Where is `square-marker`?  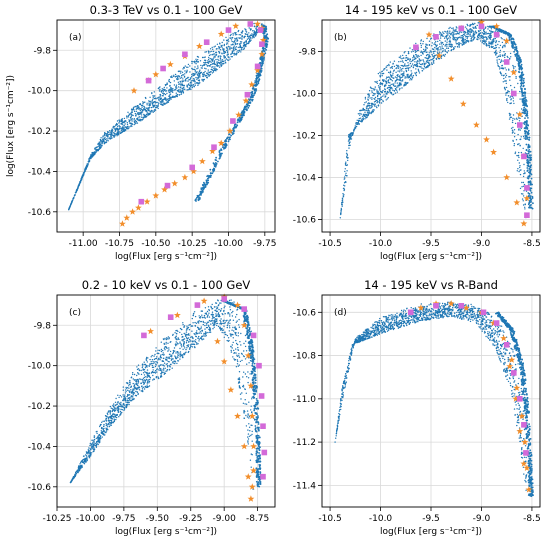
square-marker is located at coordinates (163, 68).